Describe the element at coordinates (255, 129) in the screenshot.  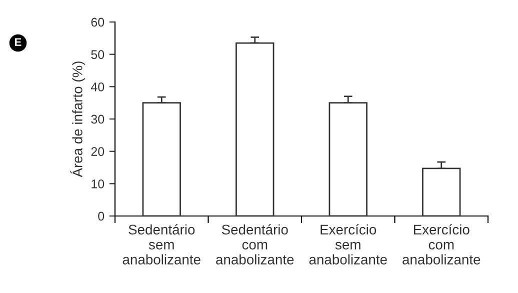
I see `bar` at that location.